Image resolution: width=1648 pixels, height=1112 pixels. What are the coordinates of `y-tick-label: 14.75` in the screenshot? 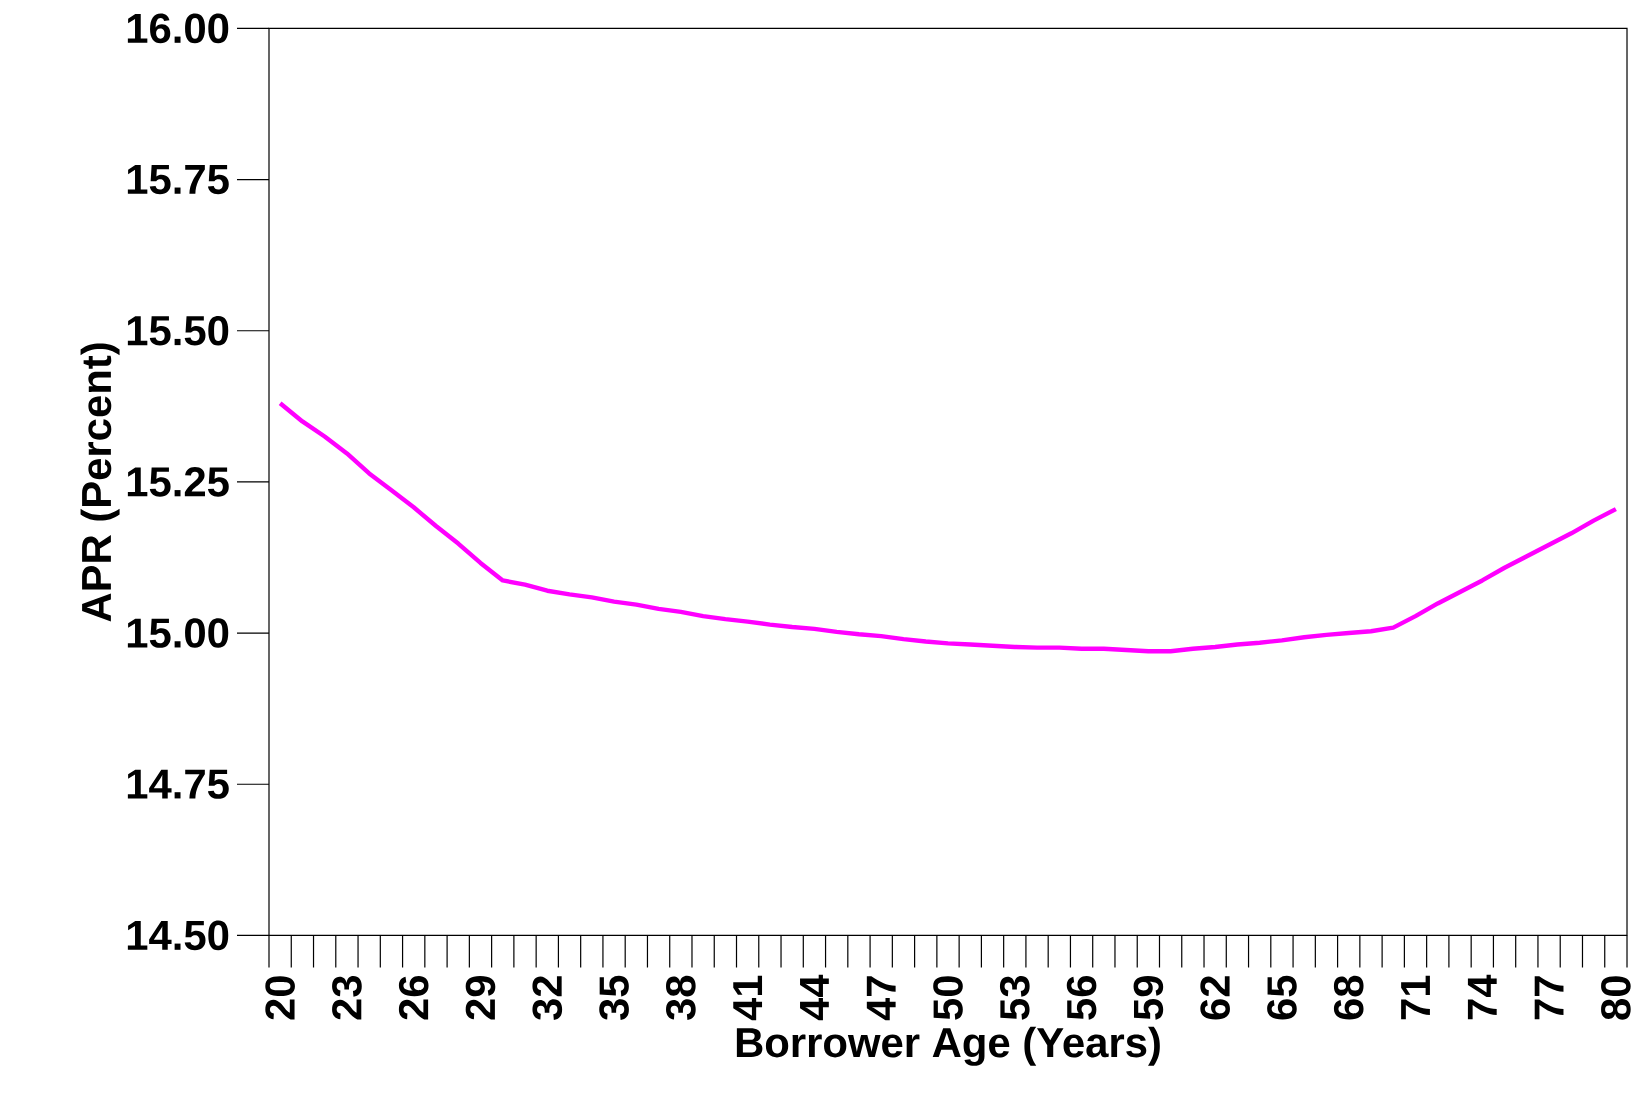 It's located at (178, 784).